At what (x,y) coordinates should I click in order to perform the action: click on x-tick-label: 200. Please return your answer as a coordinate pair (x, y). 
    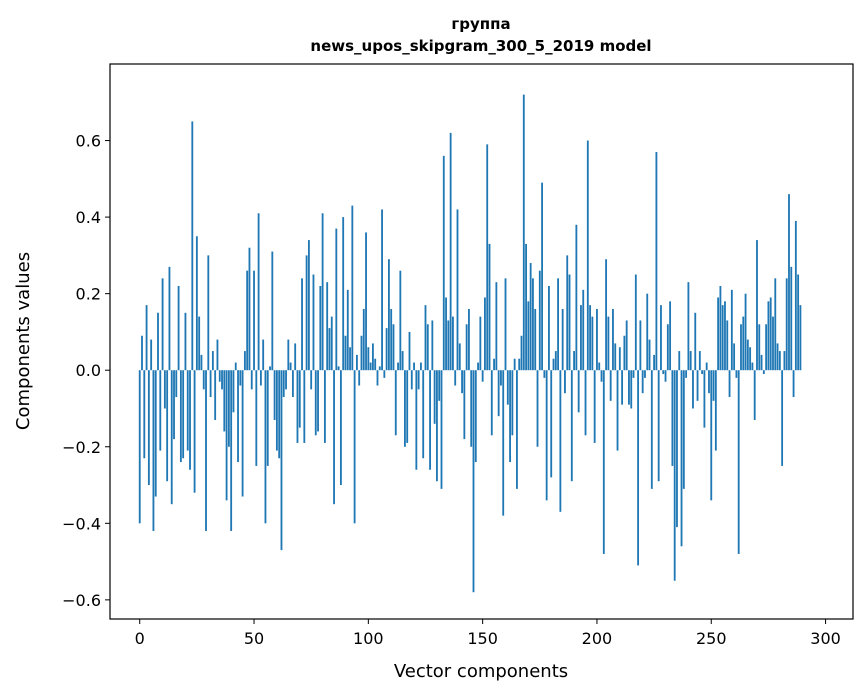
    Looking at the image, I should click on (597, 638).